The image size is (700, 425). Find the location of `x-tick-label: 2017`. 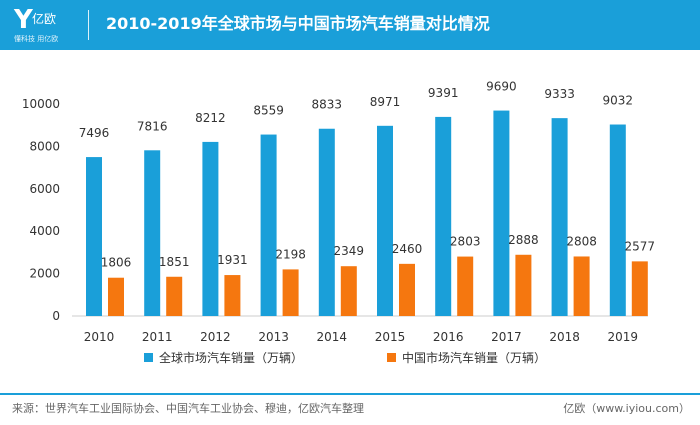

x-tick-label: 2017 is located at coordinates (506, 337).